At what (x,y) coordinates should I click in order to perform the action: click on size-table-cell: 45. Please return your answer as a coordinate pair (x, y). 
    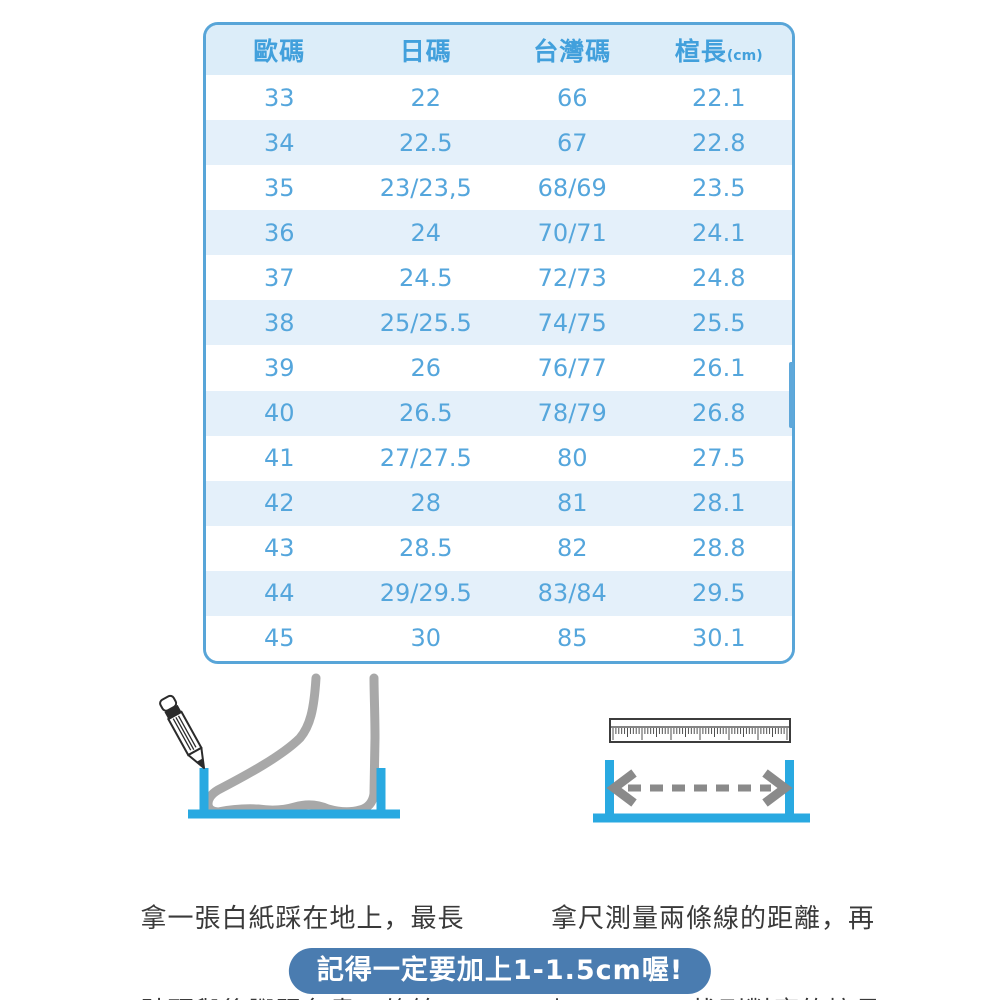
    Looking at the image, I should click on (279, 638).